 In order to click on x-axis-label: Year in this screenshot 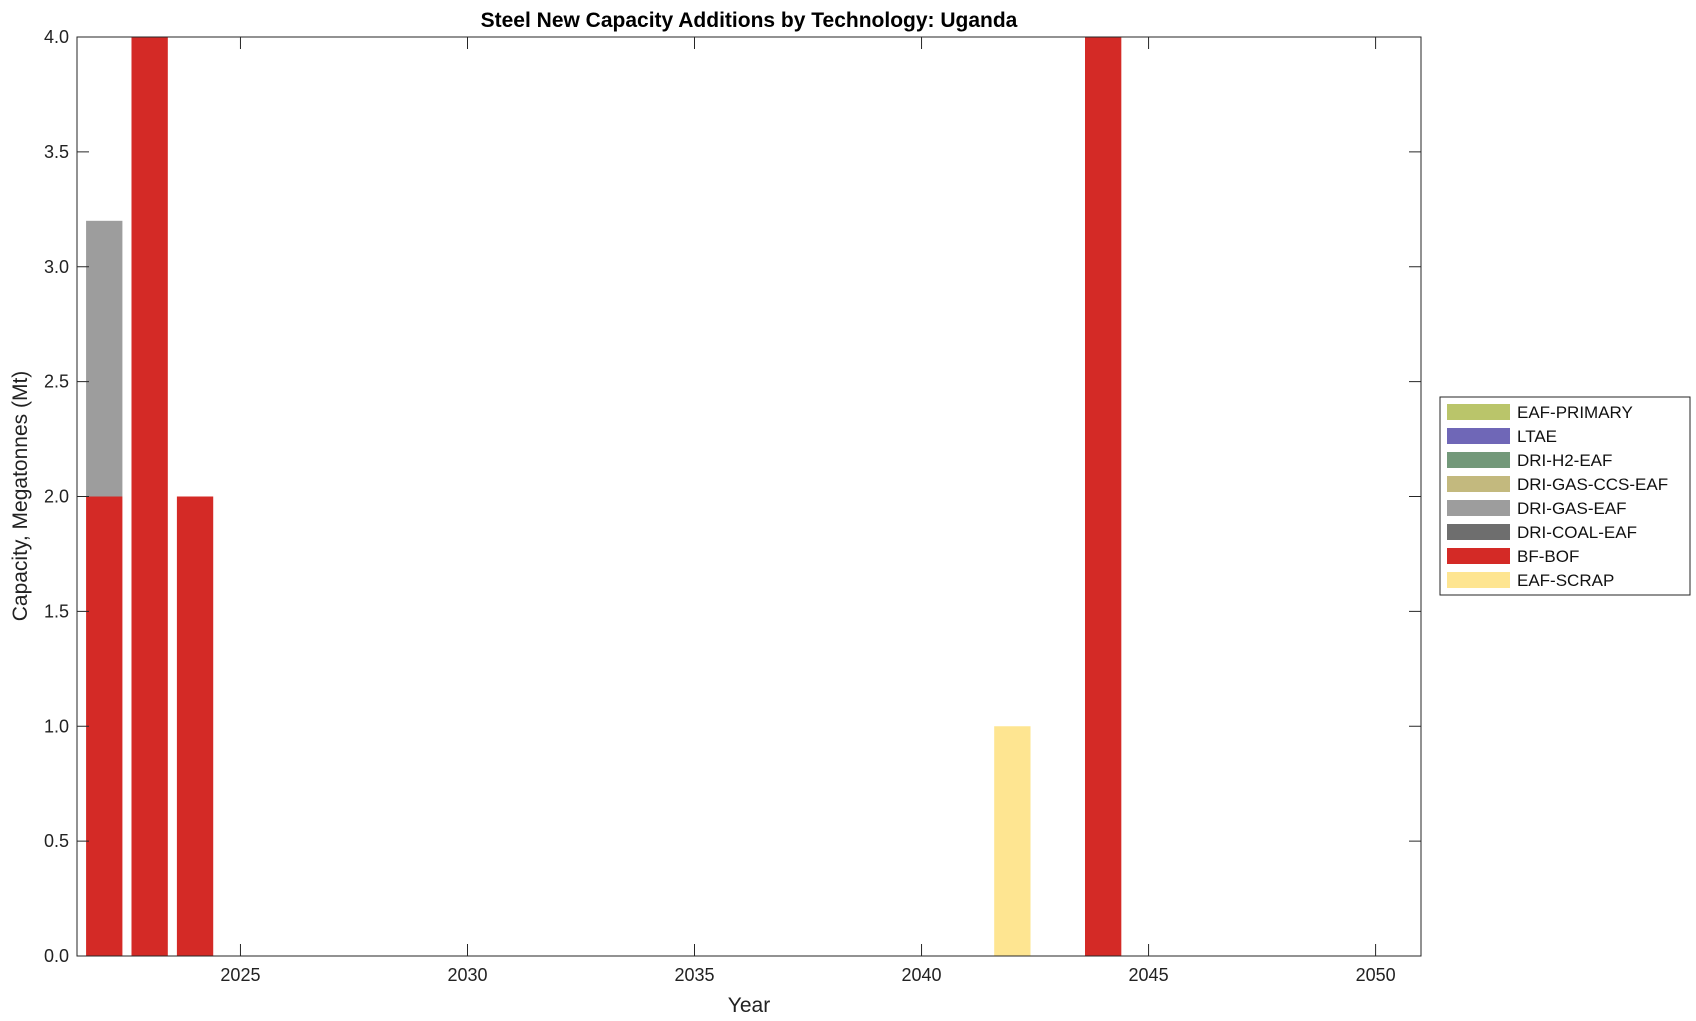, I will do `click(749, 1005)`.